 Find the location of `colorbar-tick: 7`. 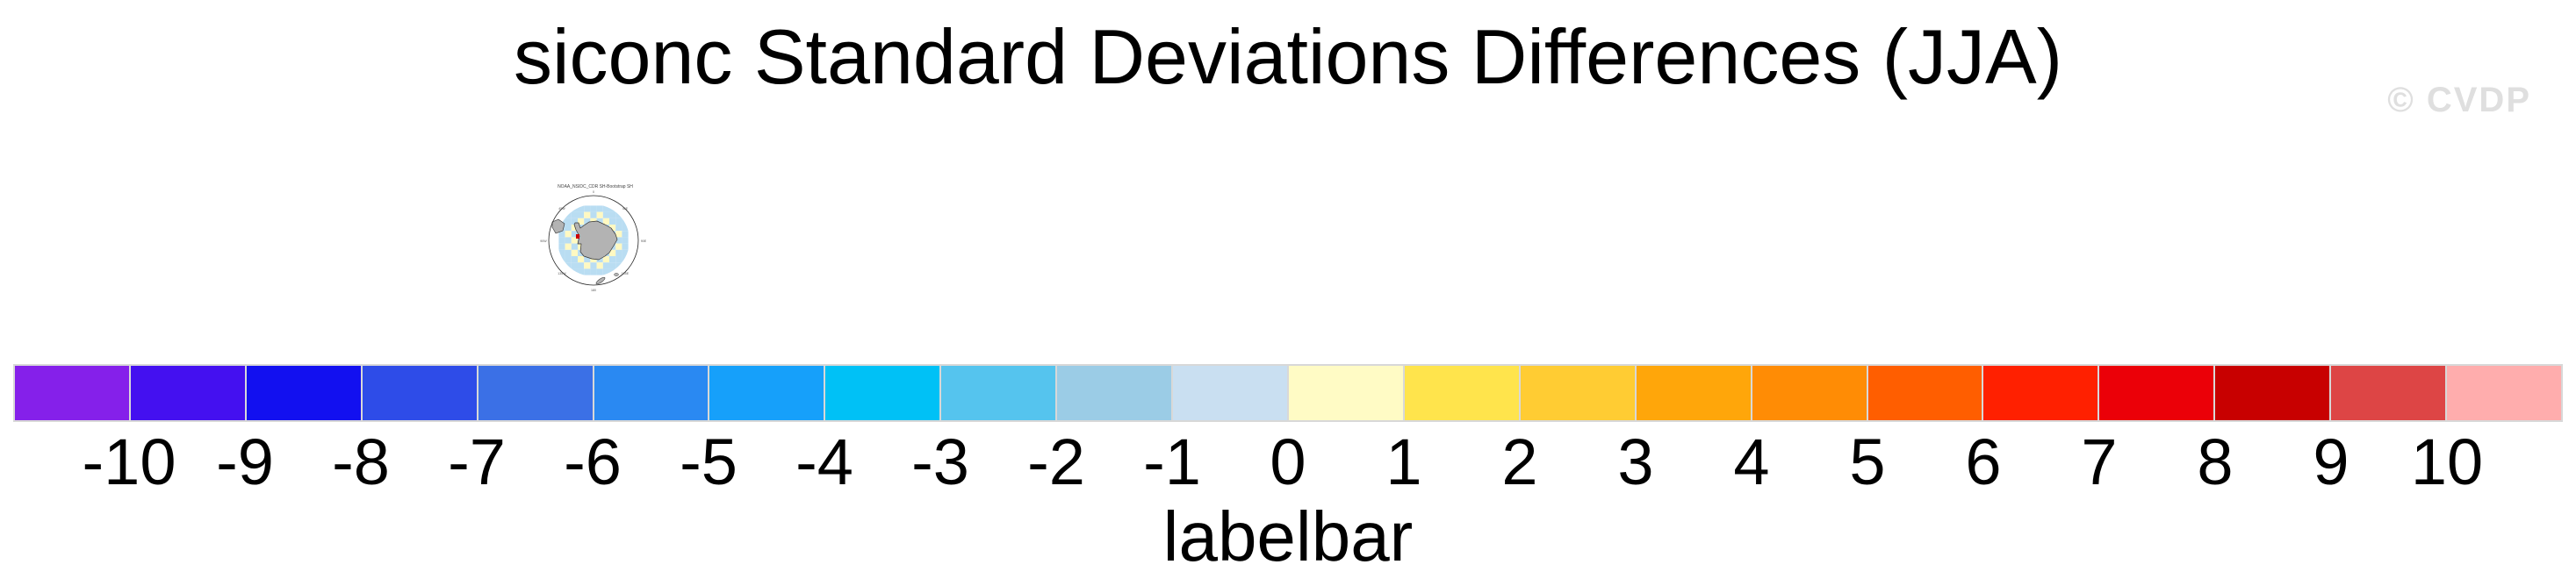

colorbar-tick: 7 is located at coordinates (2099, 461).